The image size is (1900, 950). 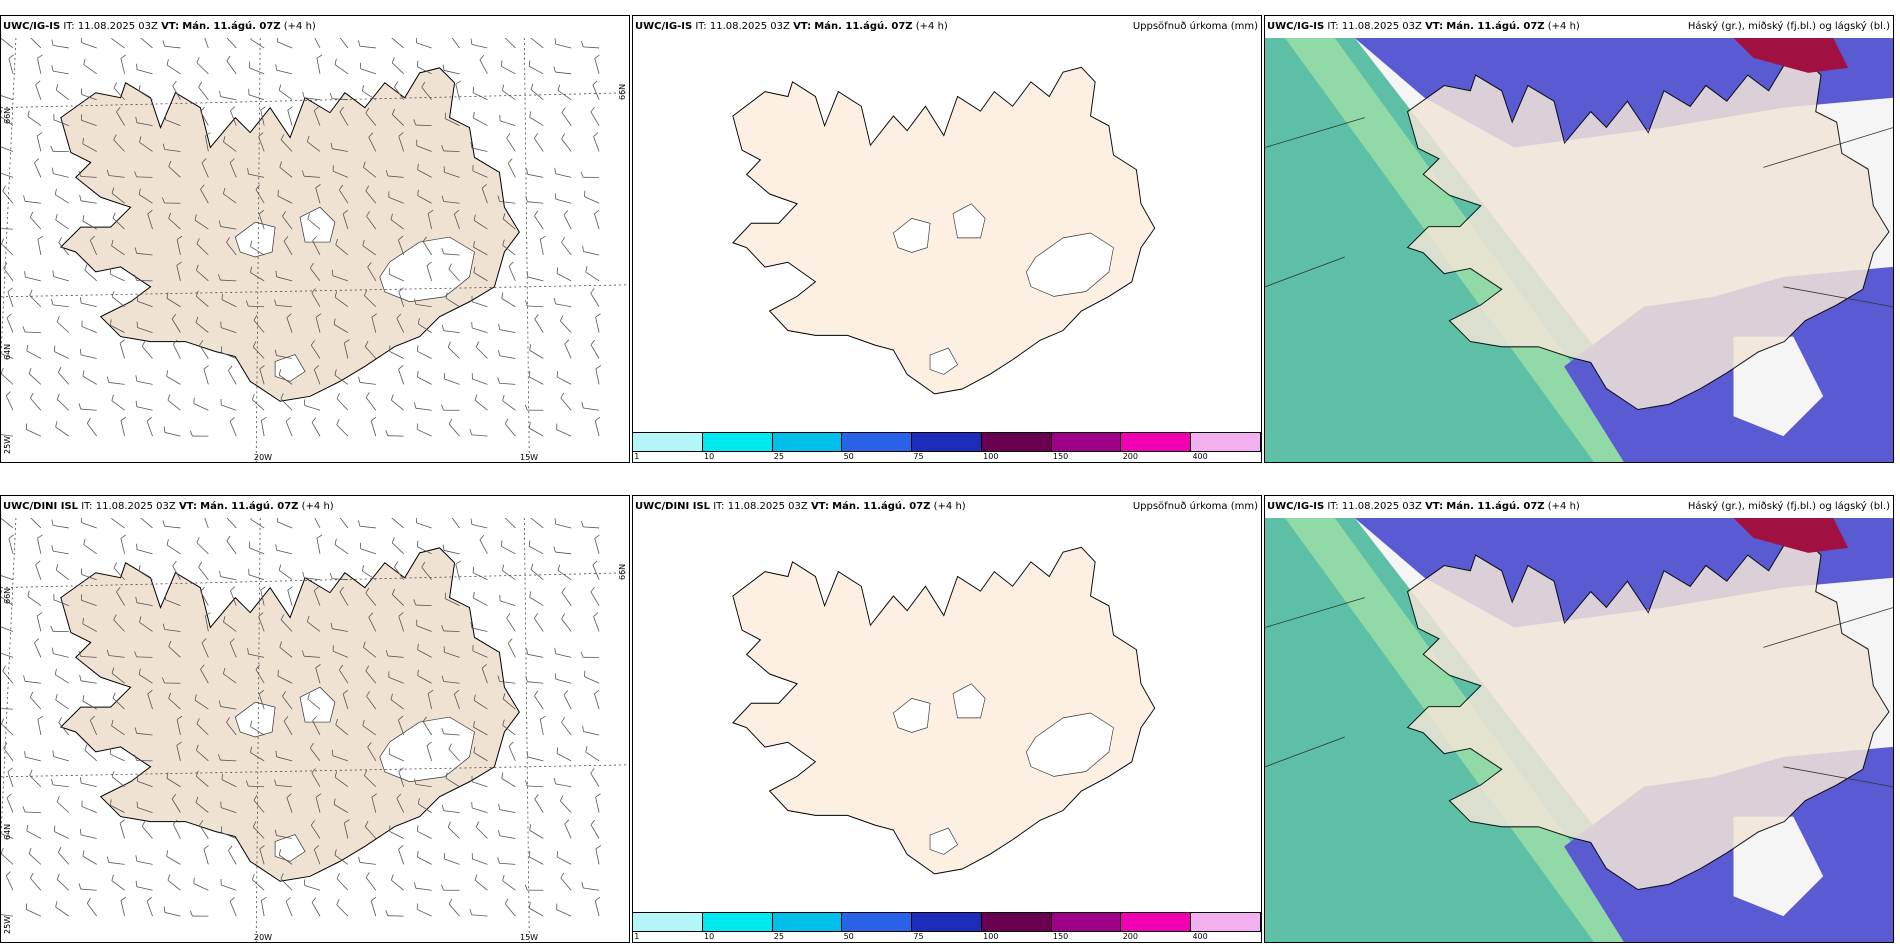 What do you see at coordinates (778, 936) in the screenshot?
I see `colorbar-tick-label: 25` at bounding box center [778, 936].